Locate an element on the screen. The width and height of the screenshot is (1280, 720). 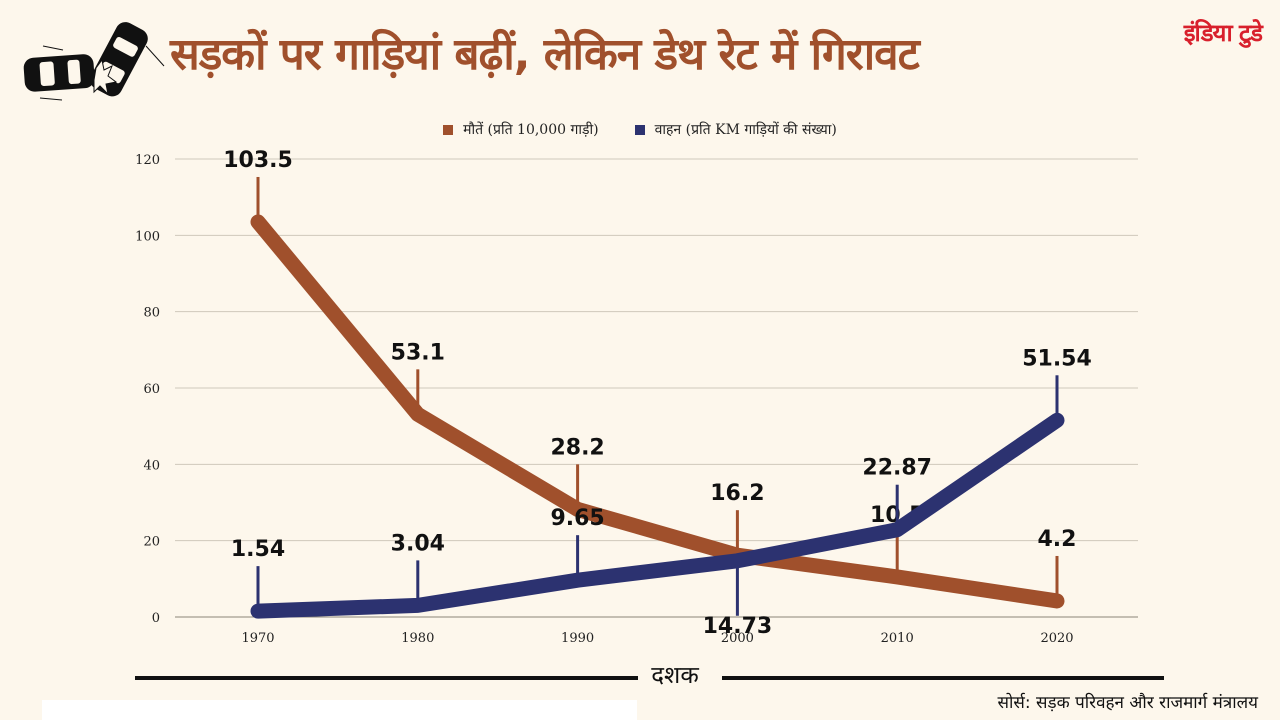
x-tick-label: 1980 is located at coordinates (417, 638).